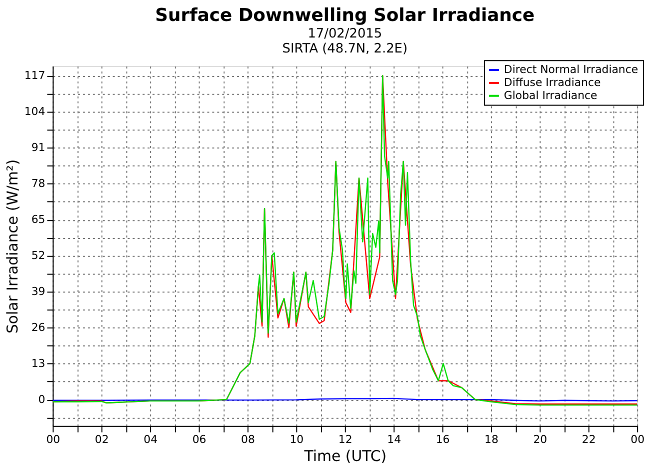 The height and width of the screenshot is (475, 652). I want to click on x-tick-label: 12, so click(345, 439).